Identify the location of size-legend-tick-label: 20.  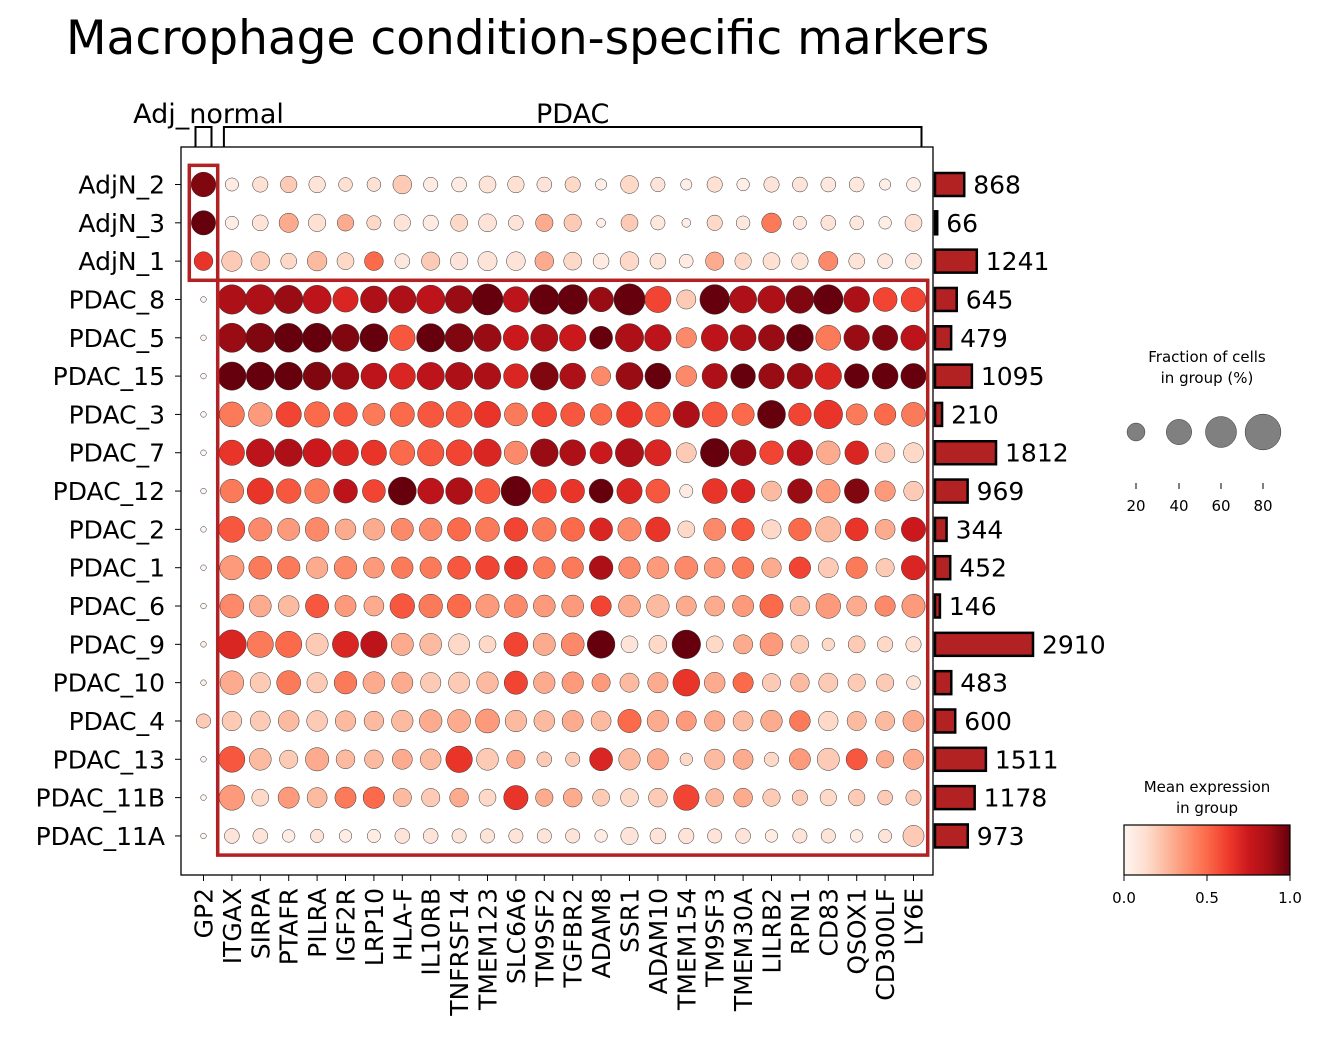
(1135, 506).